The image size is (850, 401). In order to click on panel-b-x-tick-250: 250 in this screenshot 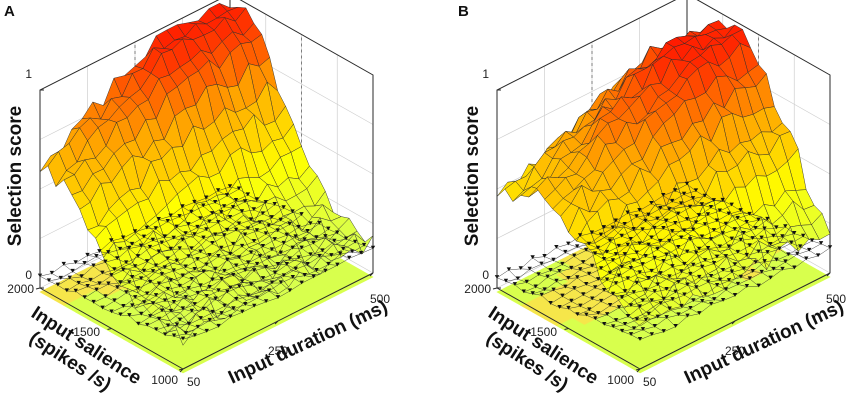, I will do `click(735, 351)`.